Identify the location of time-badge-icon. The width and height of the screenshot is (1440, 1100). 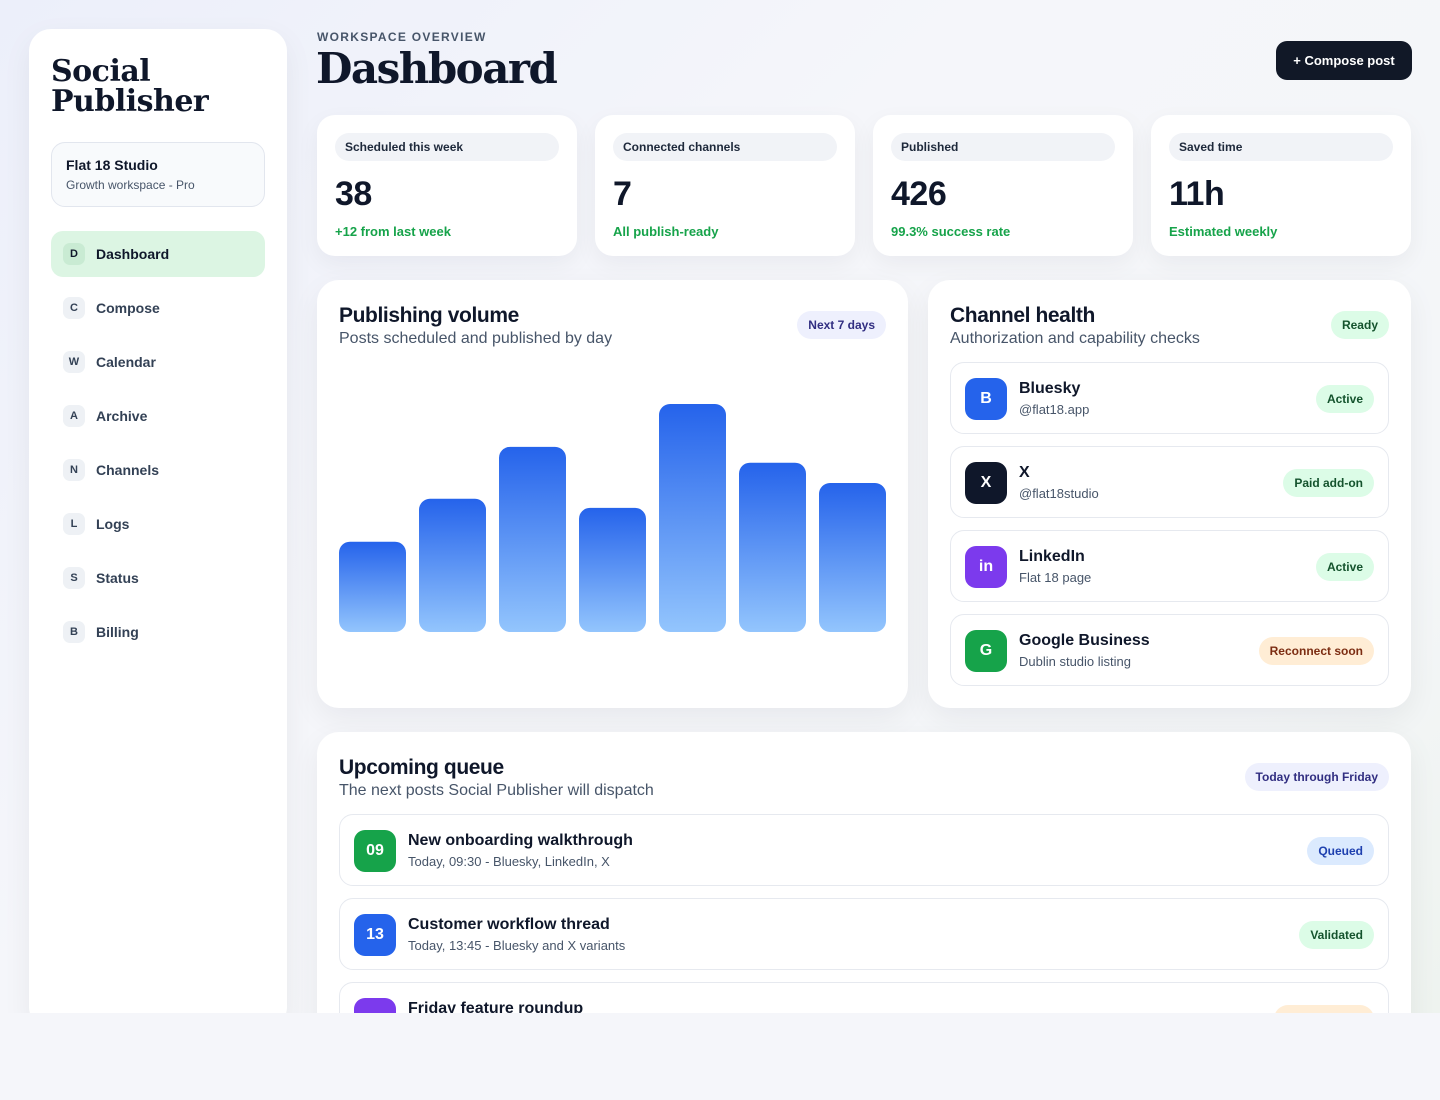
(375, 1005).